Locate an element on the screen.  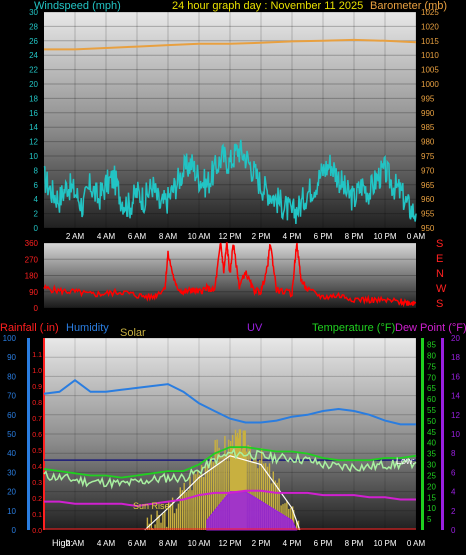
wind-tick-label: 12 is located at coordinates (33, 142).